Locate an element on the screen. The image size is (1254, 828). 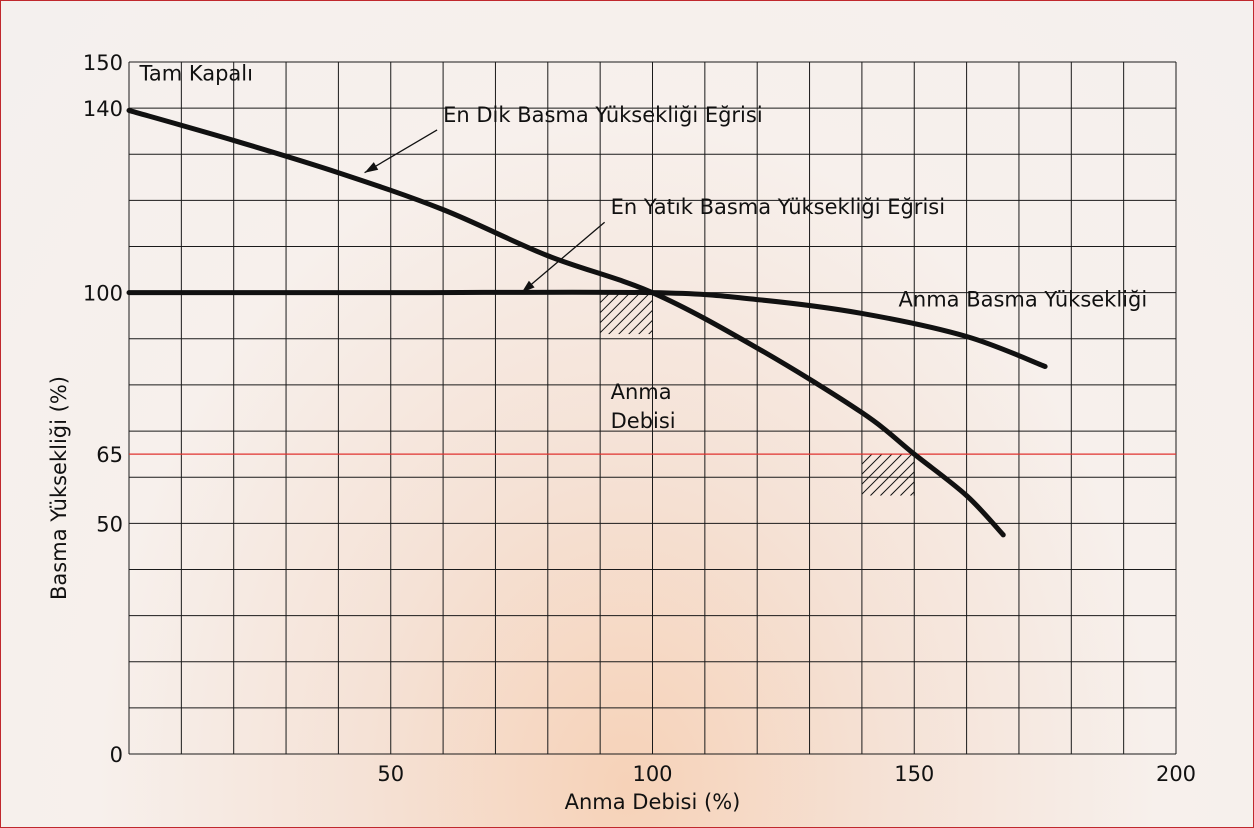
annotation-leaders is located at coordinates (485, 211).